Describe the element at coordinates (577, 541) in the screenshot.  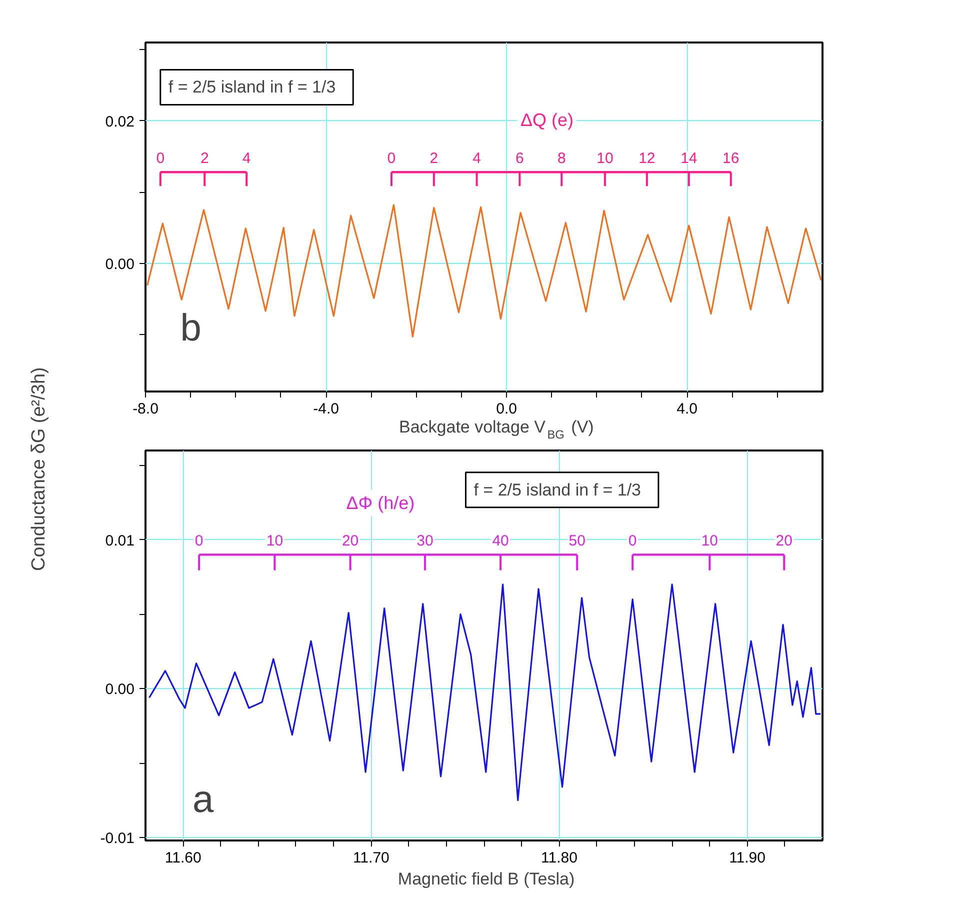
I see `annotation: 50` at that location.